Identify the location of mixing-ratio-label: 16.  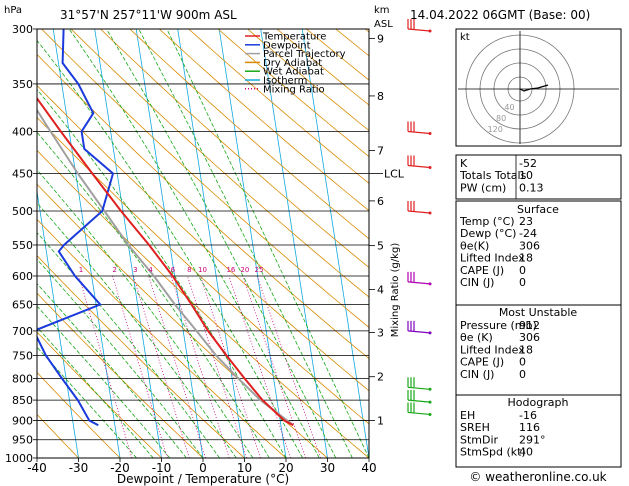
(230, 270).